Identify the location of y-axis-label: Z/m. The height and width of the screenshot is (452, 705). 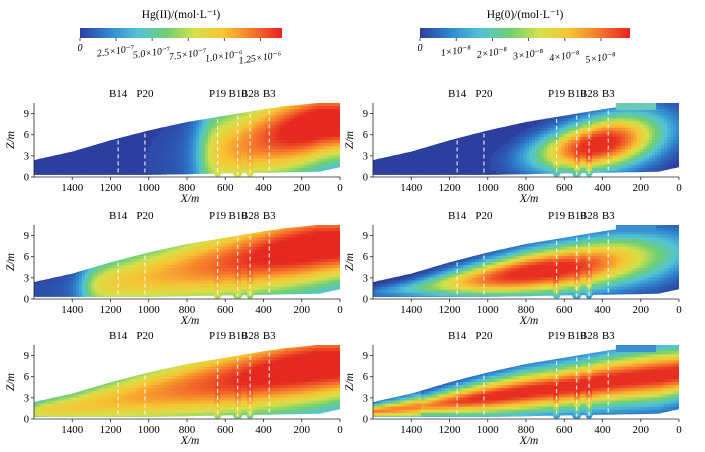
(11, 140).